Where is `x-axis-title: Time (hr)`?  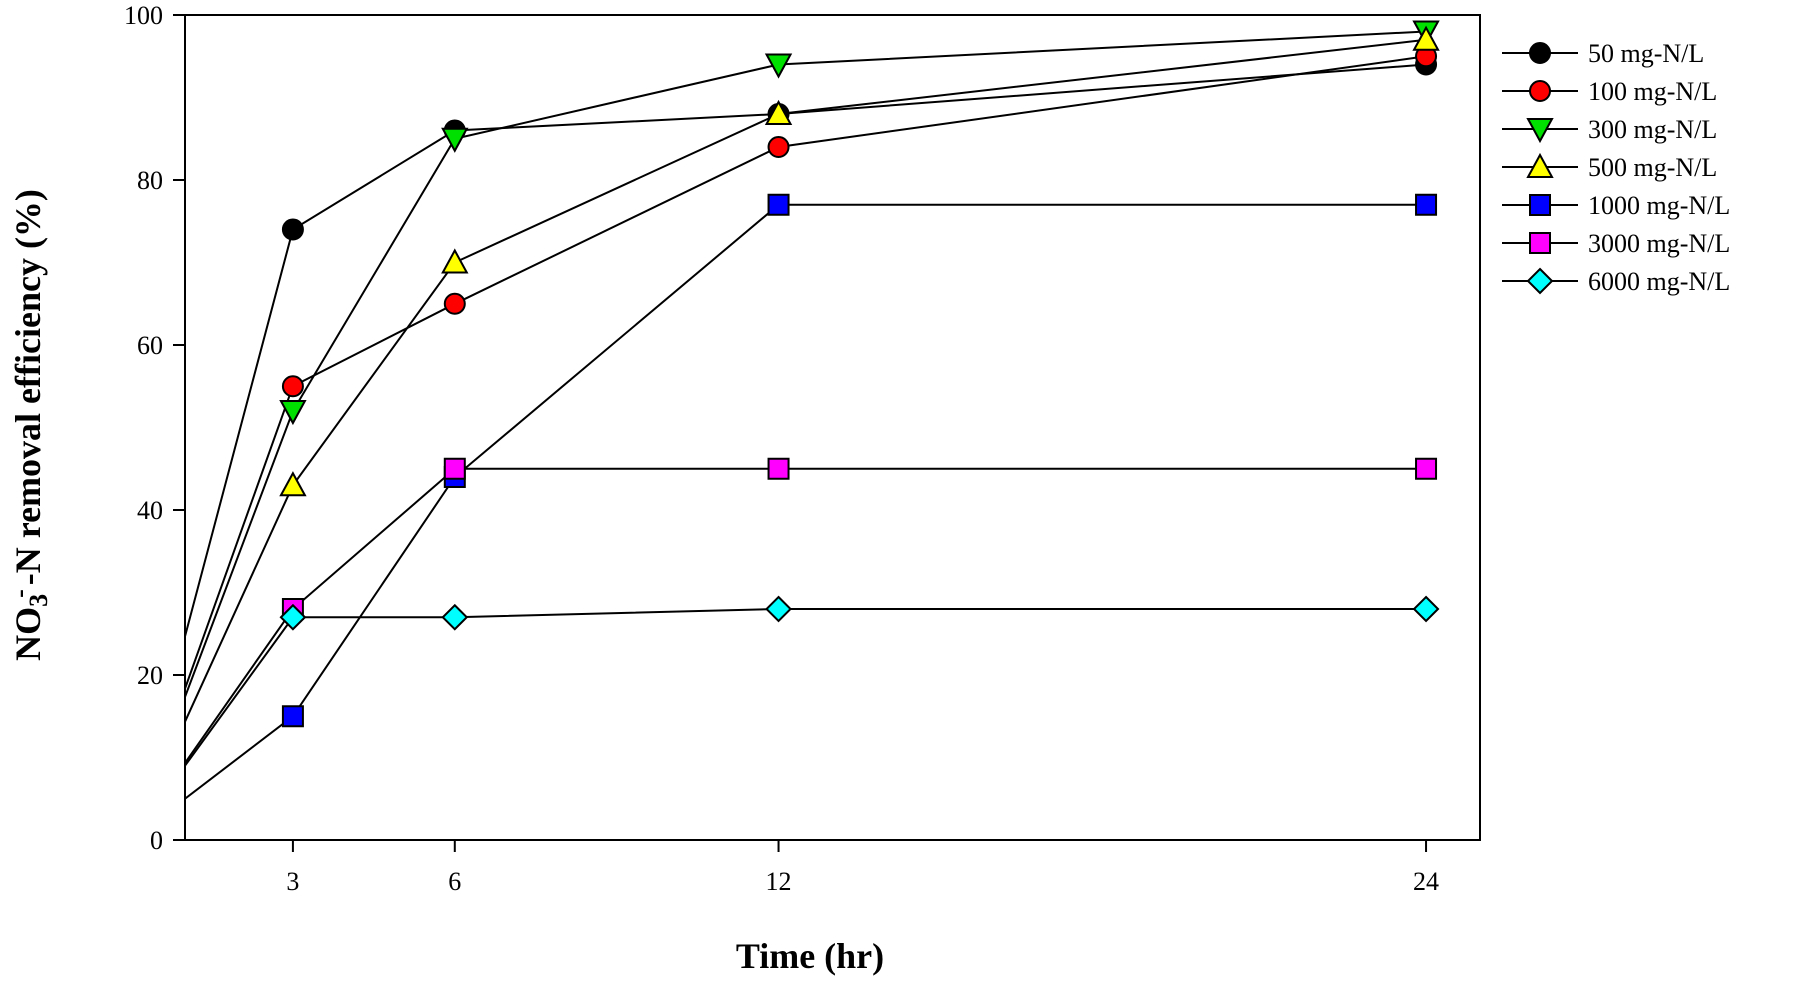 x-axis-title: Time (hr) is located at coordinates (810, 956).